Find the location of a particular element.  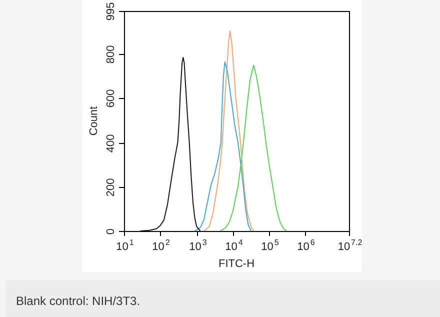

y-tick-label: 200 is located at coordinates (111, 187).